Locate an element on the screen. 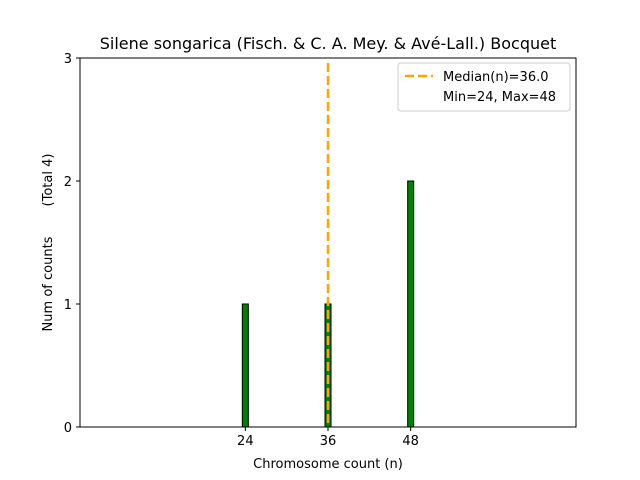 The image size is (640, 480). x-tick-label: 24 is located at coordinates (245, 441).